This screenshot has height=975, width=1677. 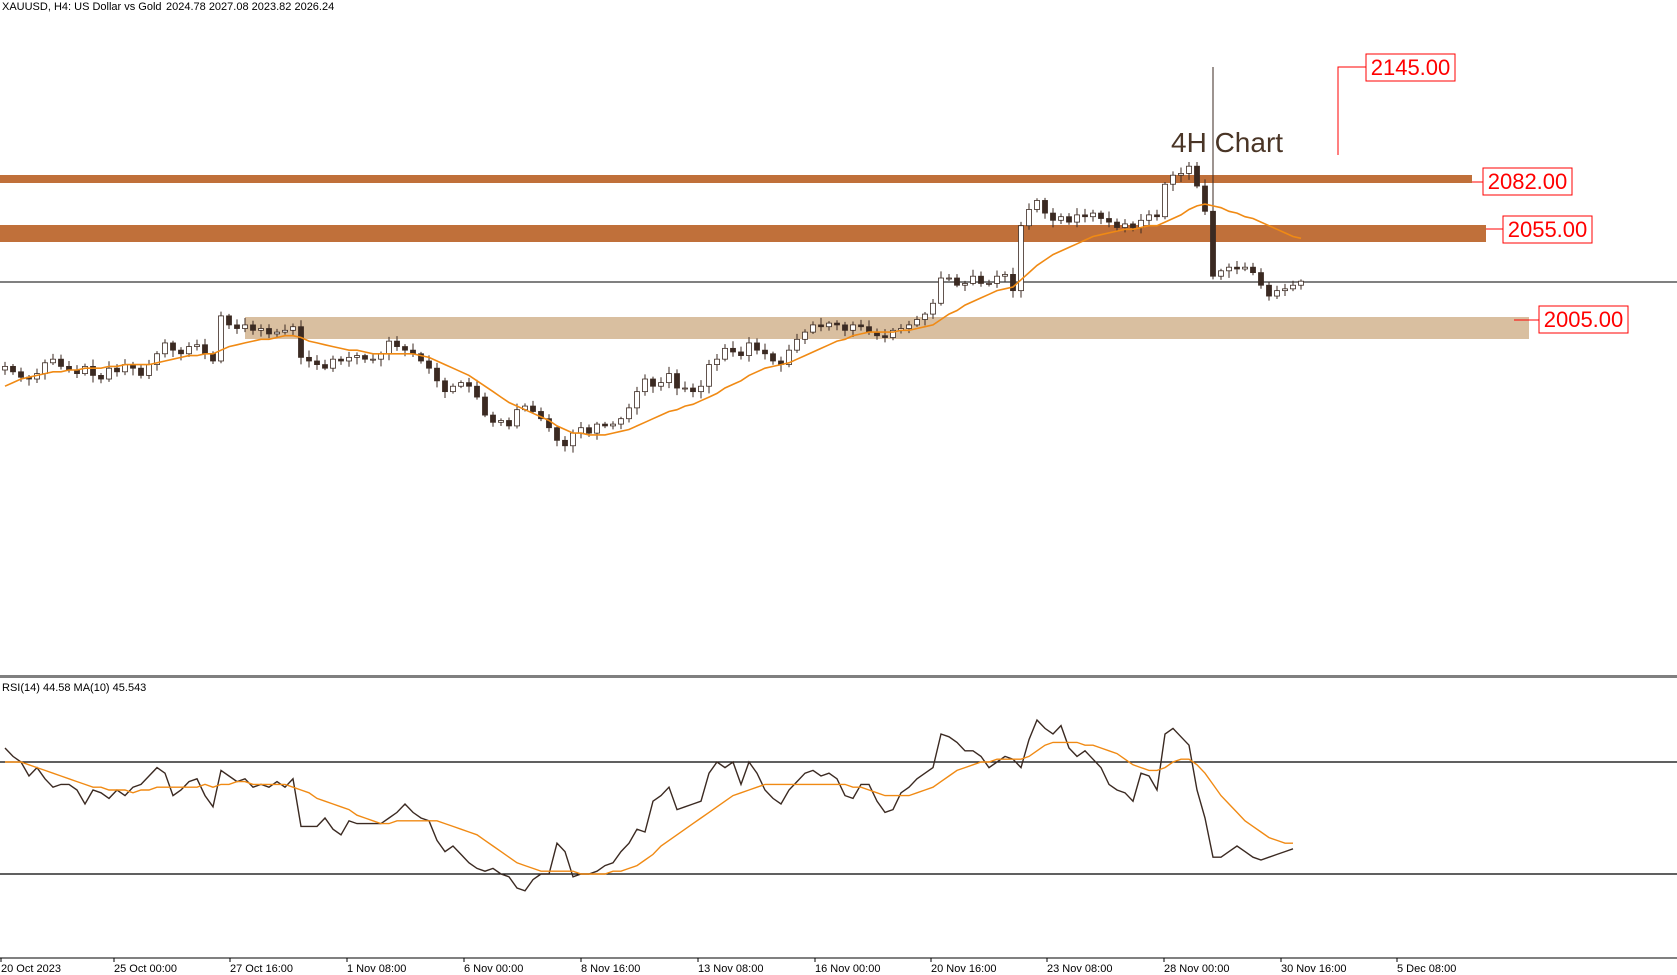 I want to click on x-tick-label: 30 Nov 16:00, so click(x=1313, y=969).